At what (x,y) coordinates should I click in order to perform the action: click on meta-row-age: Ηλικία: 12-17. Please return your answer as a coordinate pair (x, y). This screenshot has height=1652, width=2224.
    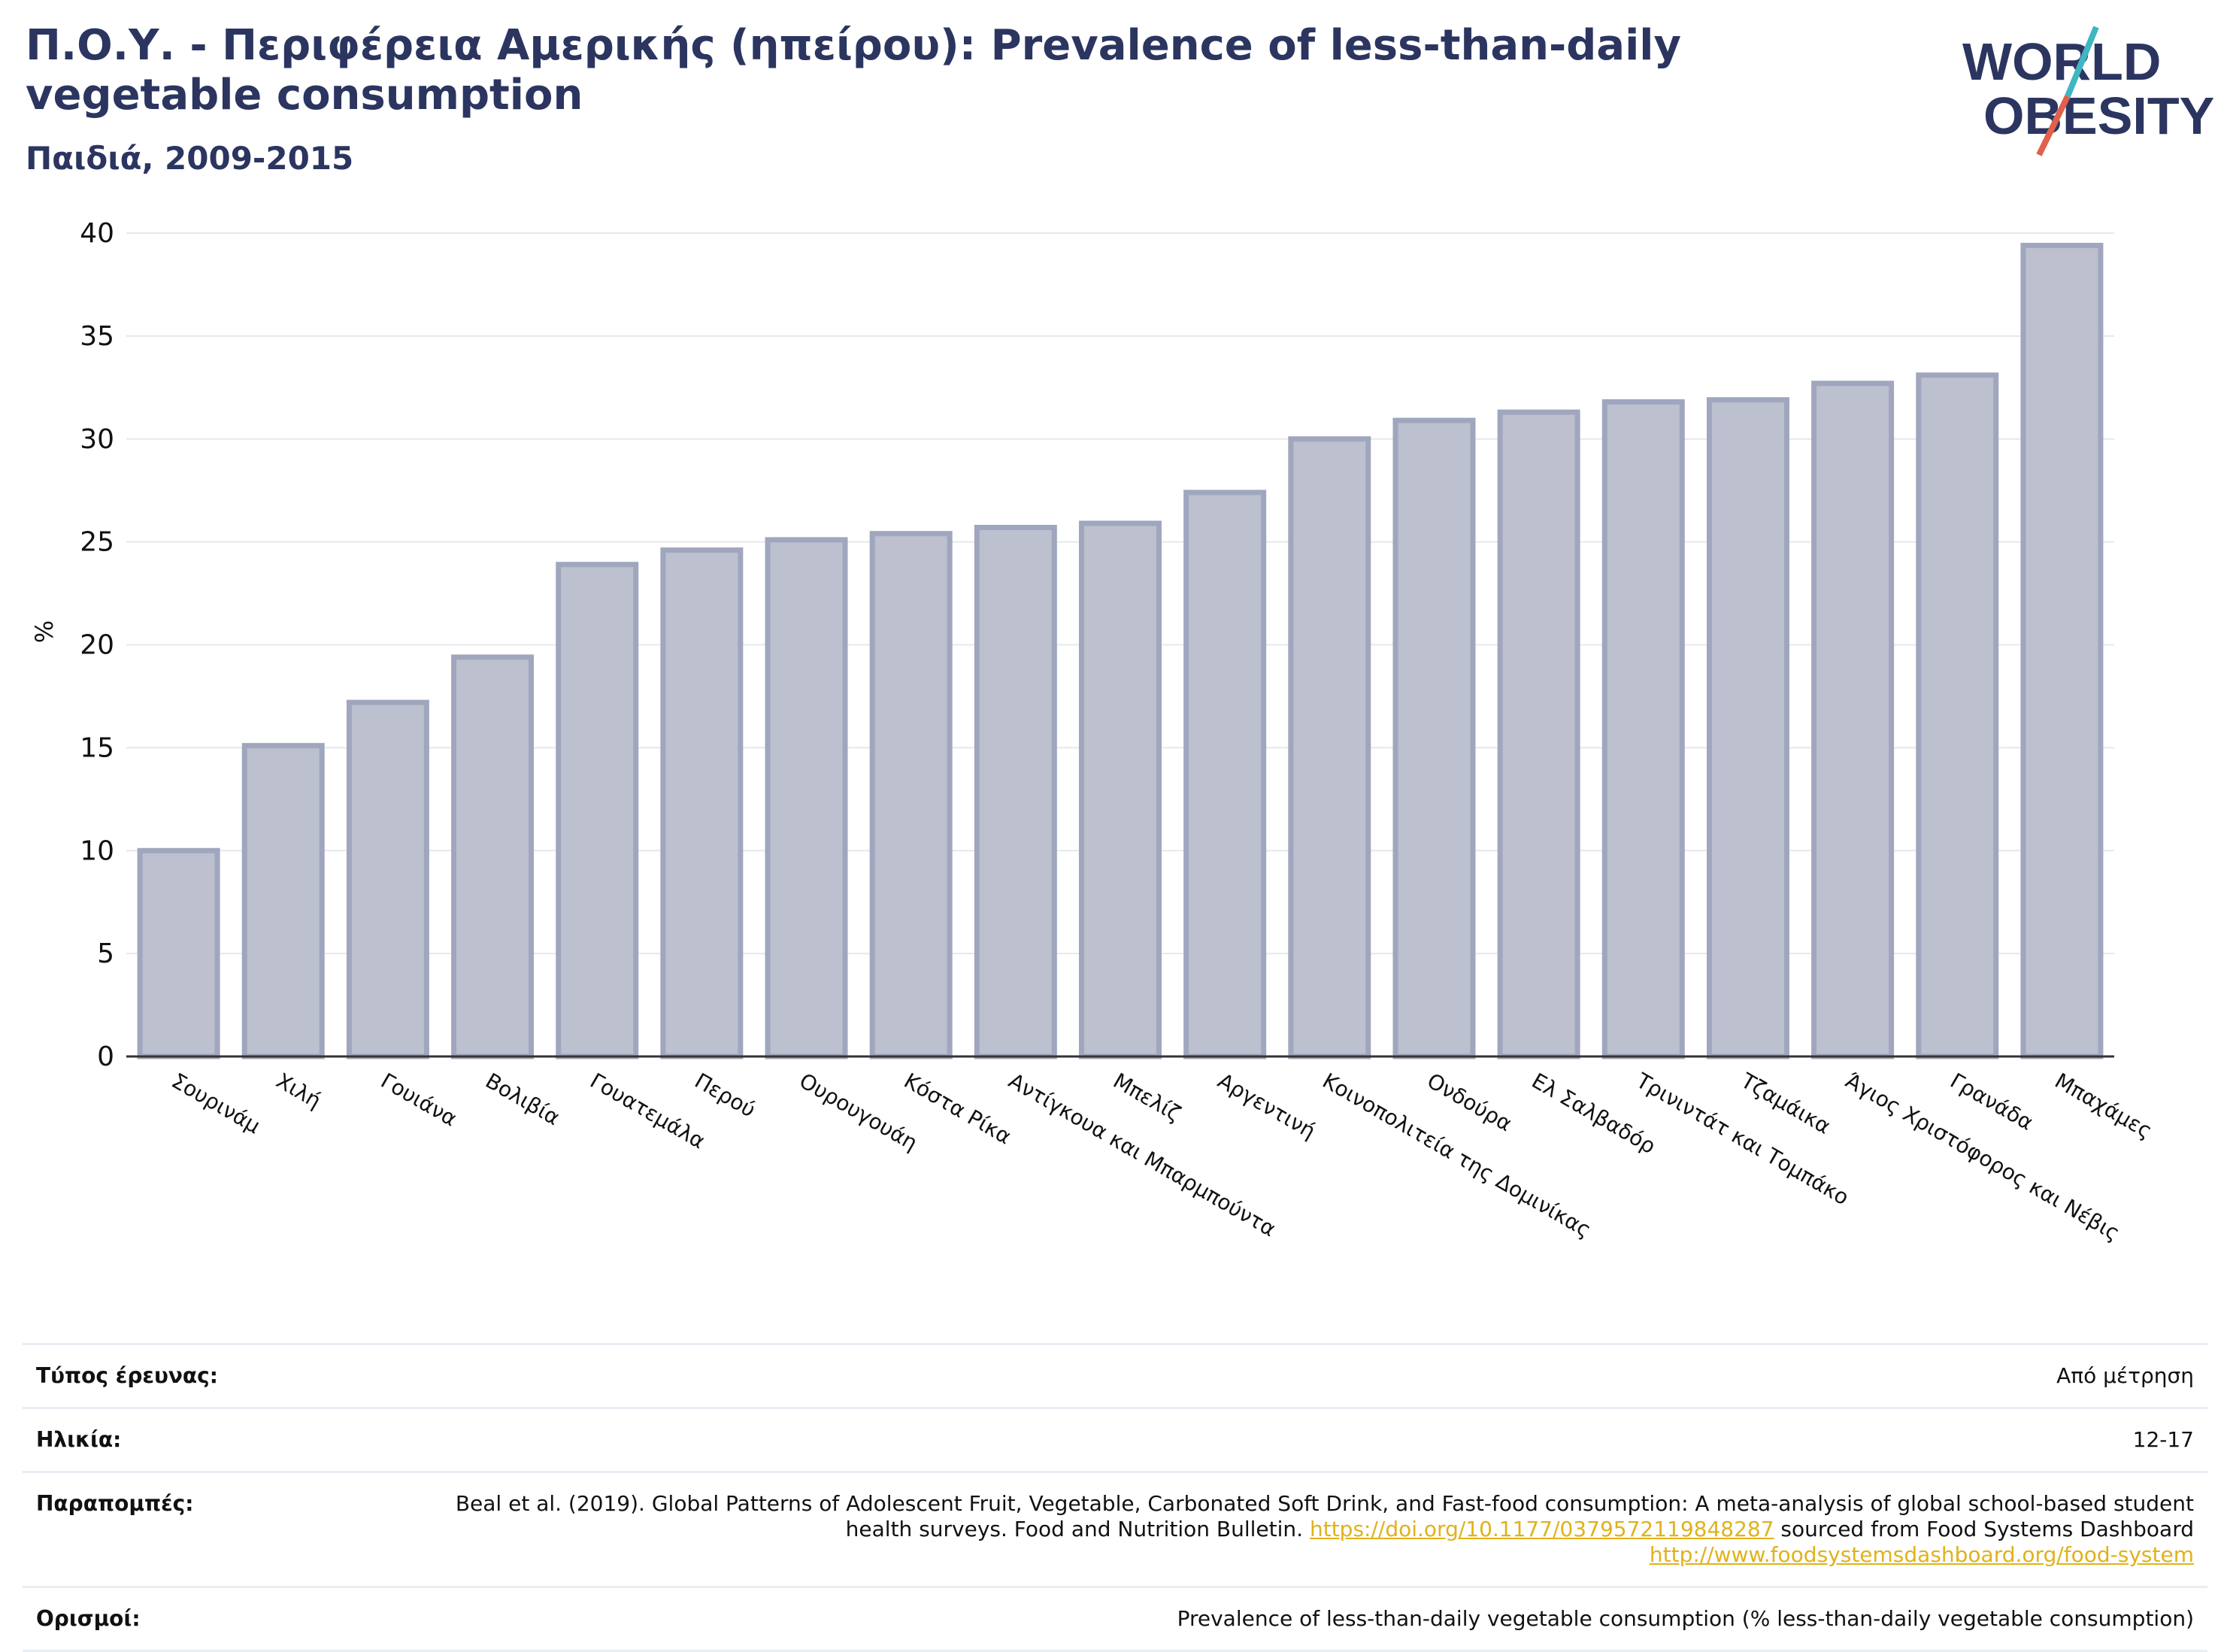
    Looking at the image, I should click on (1115, 1439).